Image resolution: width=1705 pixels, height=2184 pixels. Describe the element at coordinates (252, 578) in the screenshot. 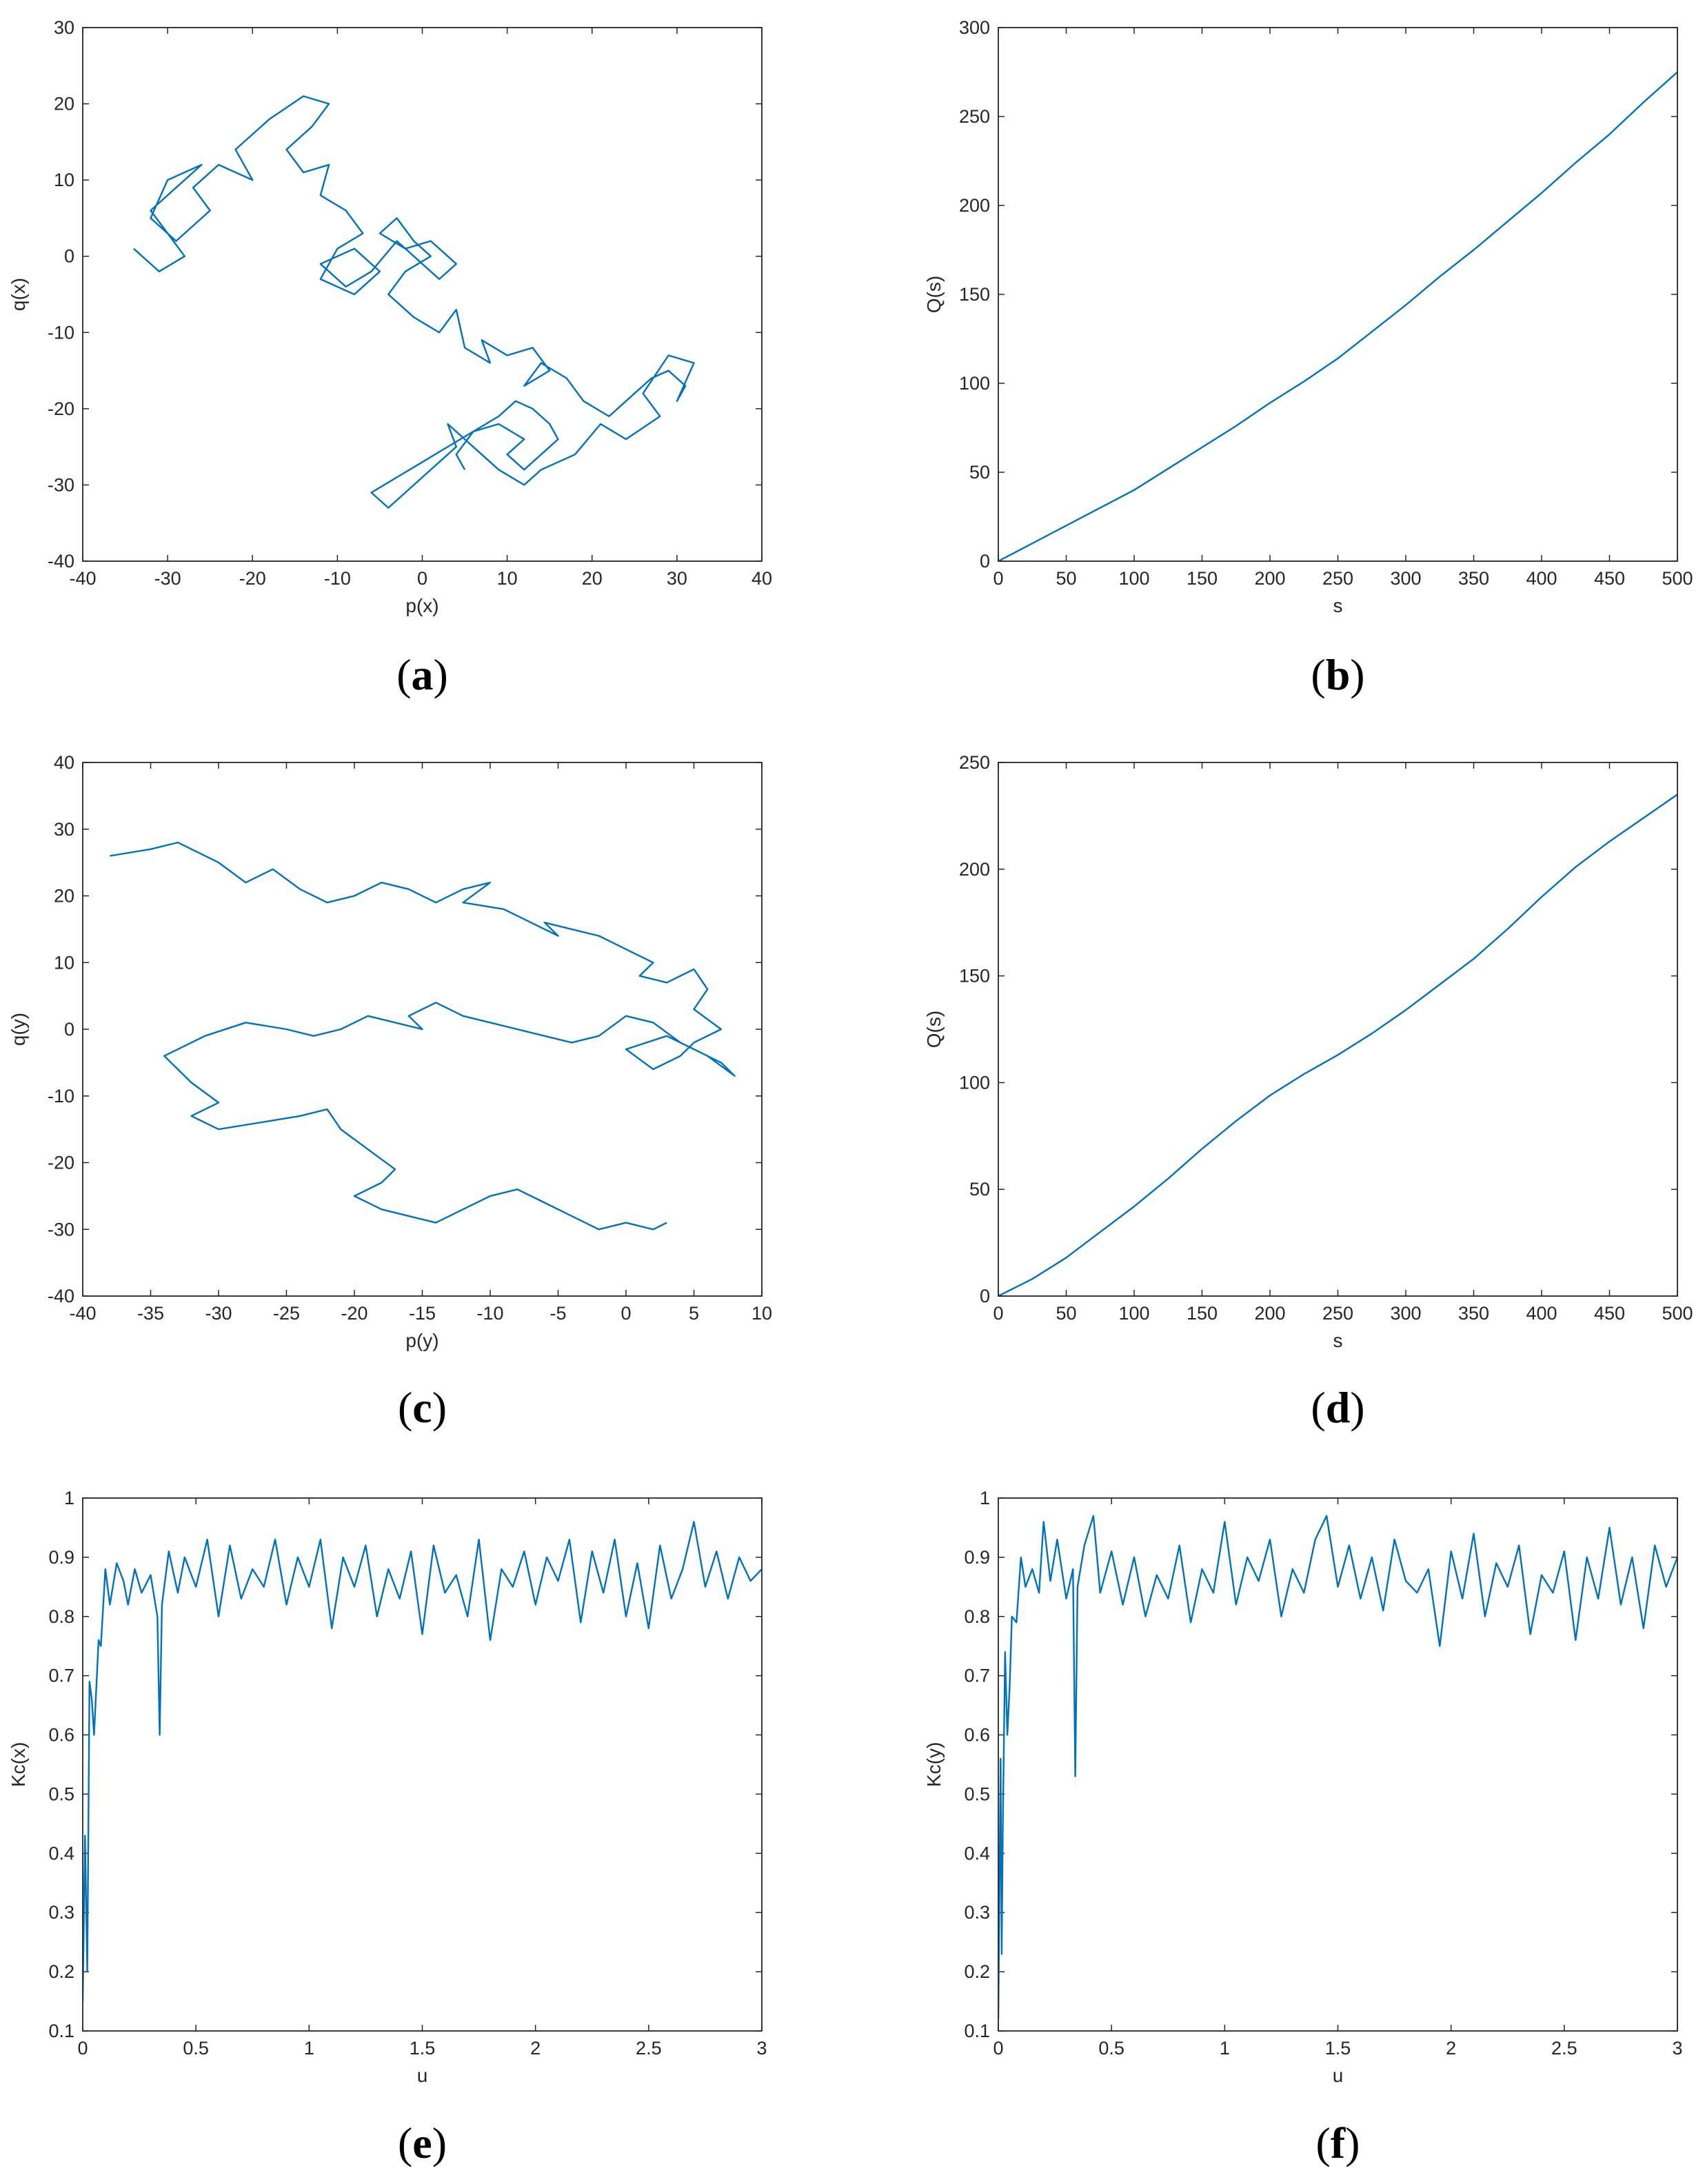

I see `x-tick-label-a: -20` at that location.